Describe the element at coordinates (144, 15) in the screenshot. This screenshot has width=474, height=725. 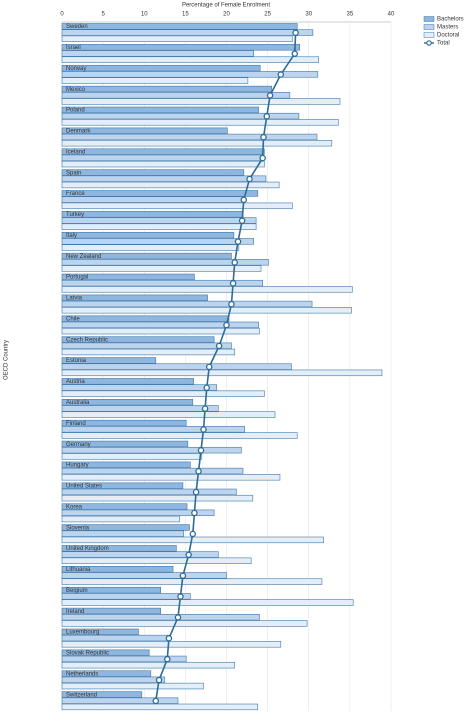
I see `x-tick-label: 10` at that location.